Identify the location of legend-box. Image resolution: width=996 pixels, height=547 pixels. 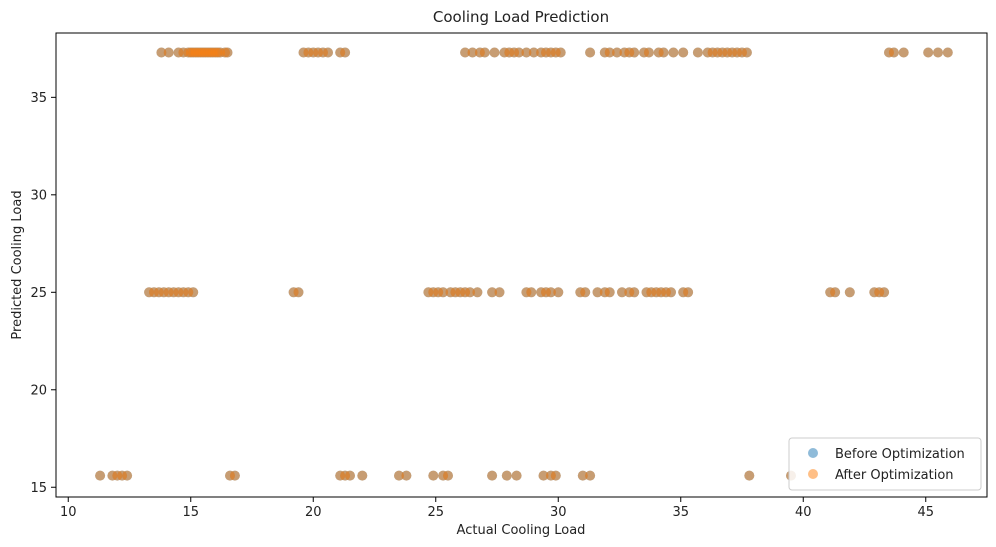
(885, 464).